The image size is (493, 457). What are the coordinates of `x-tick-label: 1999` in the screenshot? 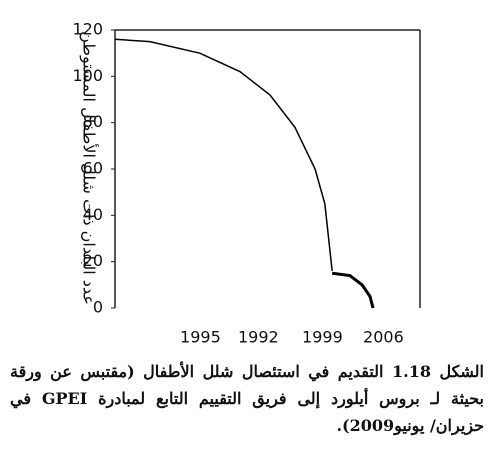 It's located at (322, 337).